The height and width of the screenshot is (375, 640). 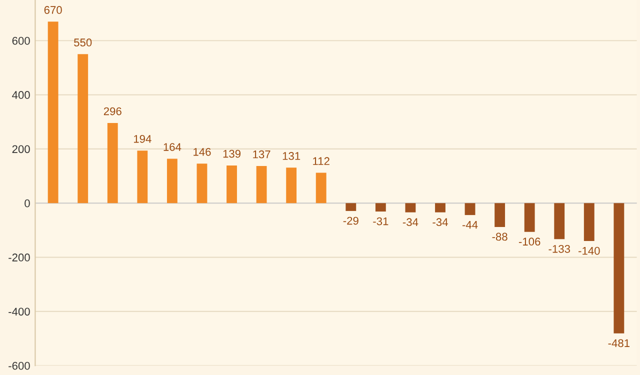 What do you see at coordinates (143, 138) in the screenshot?
I see `data-label: 194` at bounding box center [143, 138].